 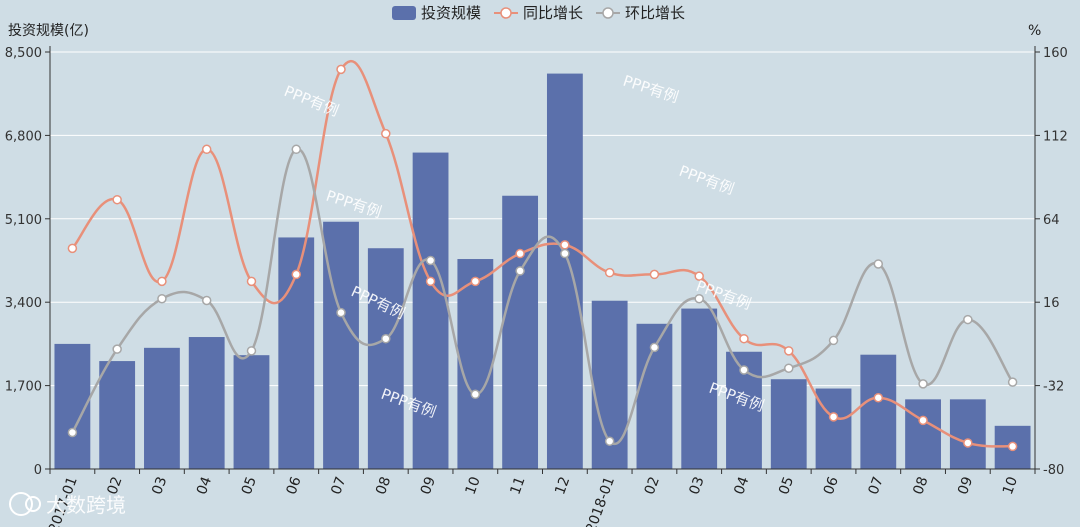 What do you see at coordinates (21, 504) in the screenshot?
I see `logo-icon` at bounding box center [21, 504].